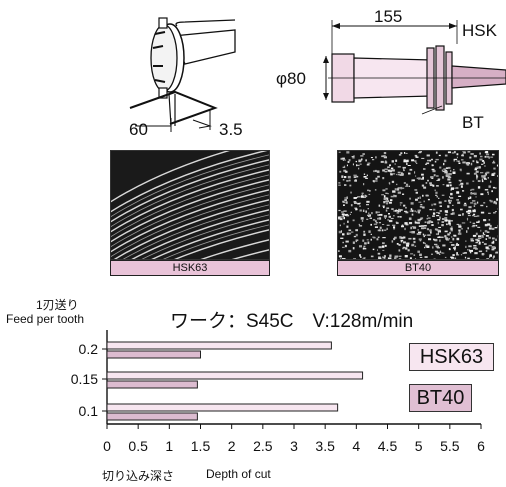 The width and height of the screenshot is (506, 487). I want to click on x-tick-label: 0, so click(107, 446).